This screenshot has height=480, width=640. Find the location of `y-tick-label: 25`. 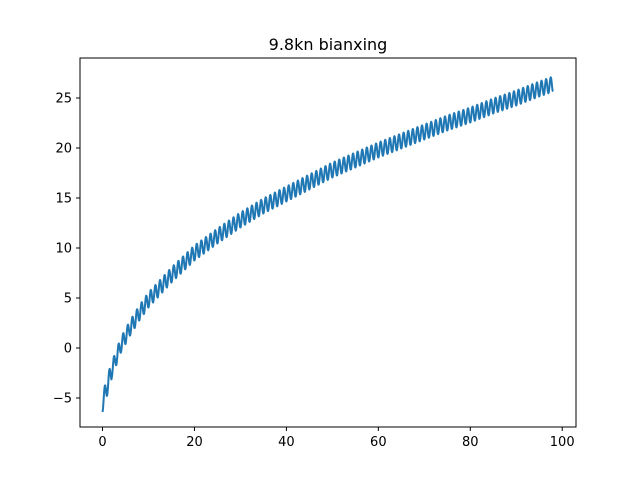

y-tick-label: 25 is located at coordinates (63, 99).